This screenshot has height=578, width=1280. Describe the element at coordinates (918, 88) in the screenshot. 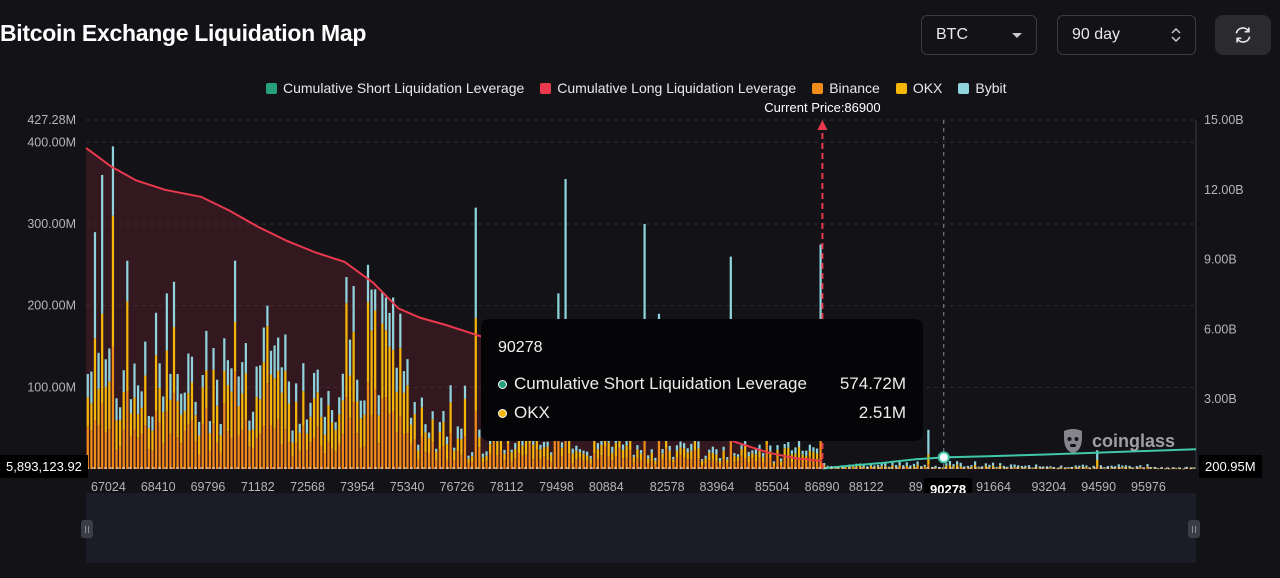

I see `legend-item-okx: OKX` at that location.